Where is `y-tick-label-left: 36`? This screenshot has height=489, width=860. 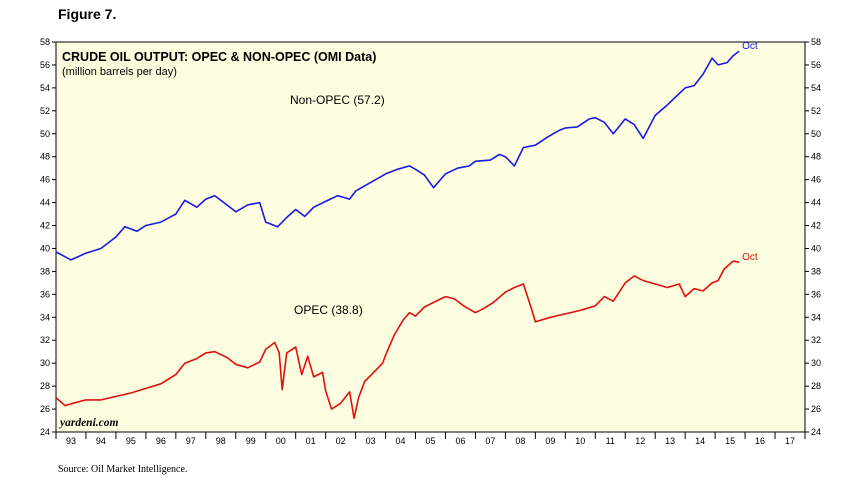 y-tick-label-left: 36 is located at coordinates (45, 294).